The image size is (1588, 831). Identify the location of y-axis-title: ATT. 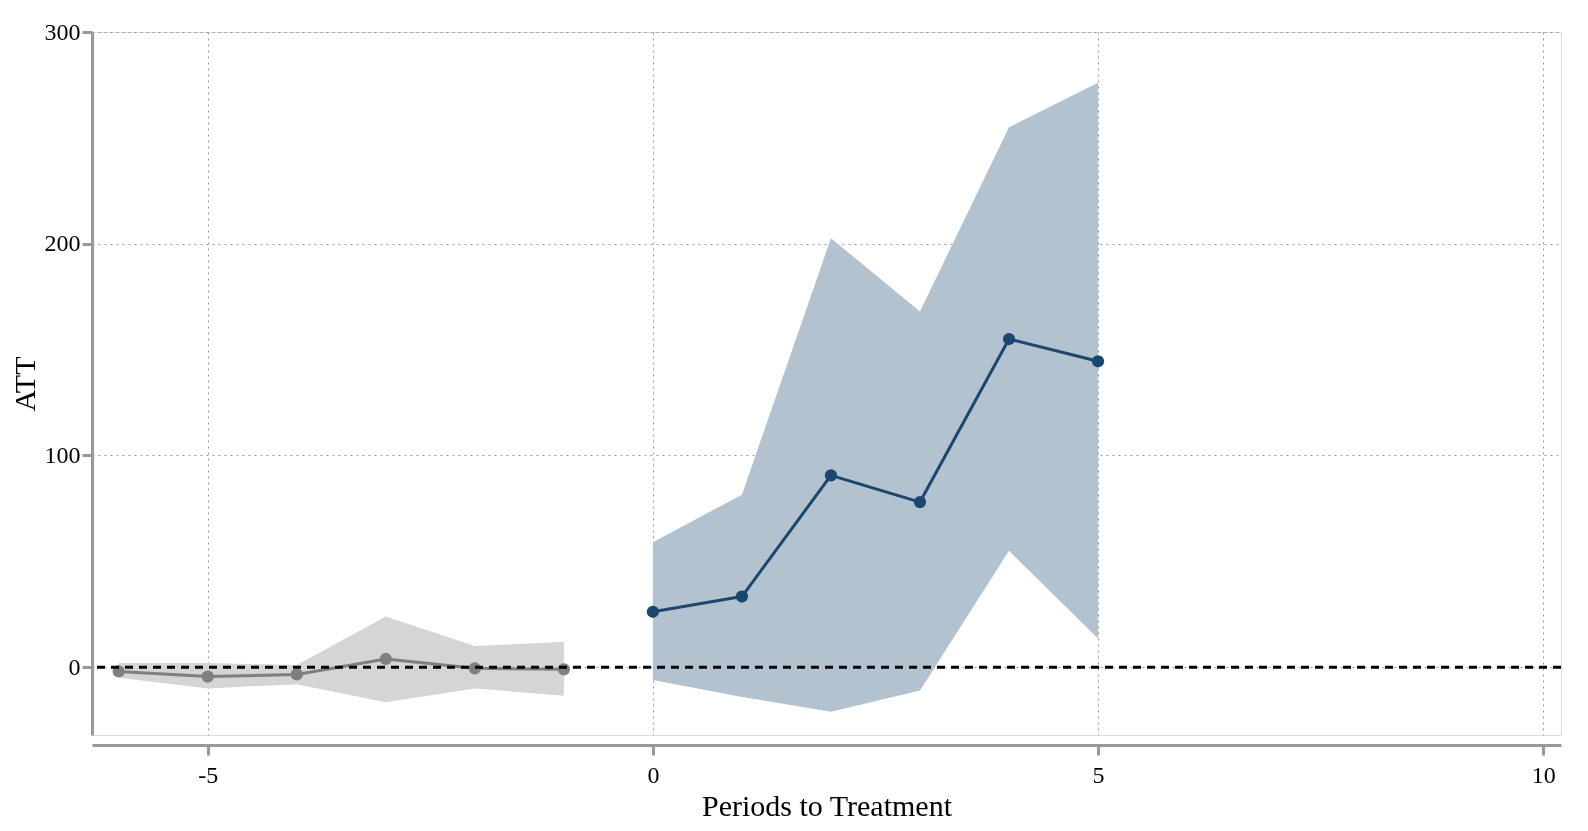
(24, 384).